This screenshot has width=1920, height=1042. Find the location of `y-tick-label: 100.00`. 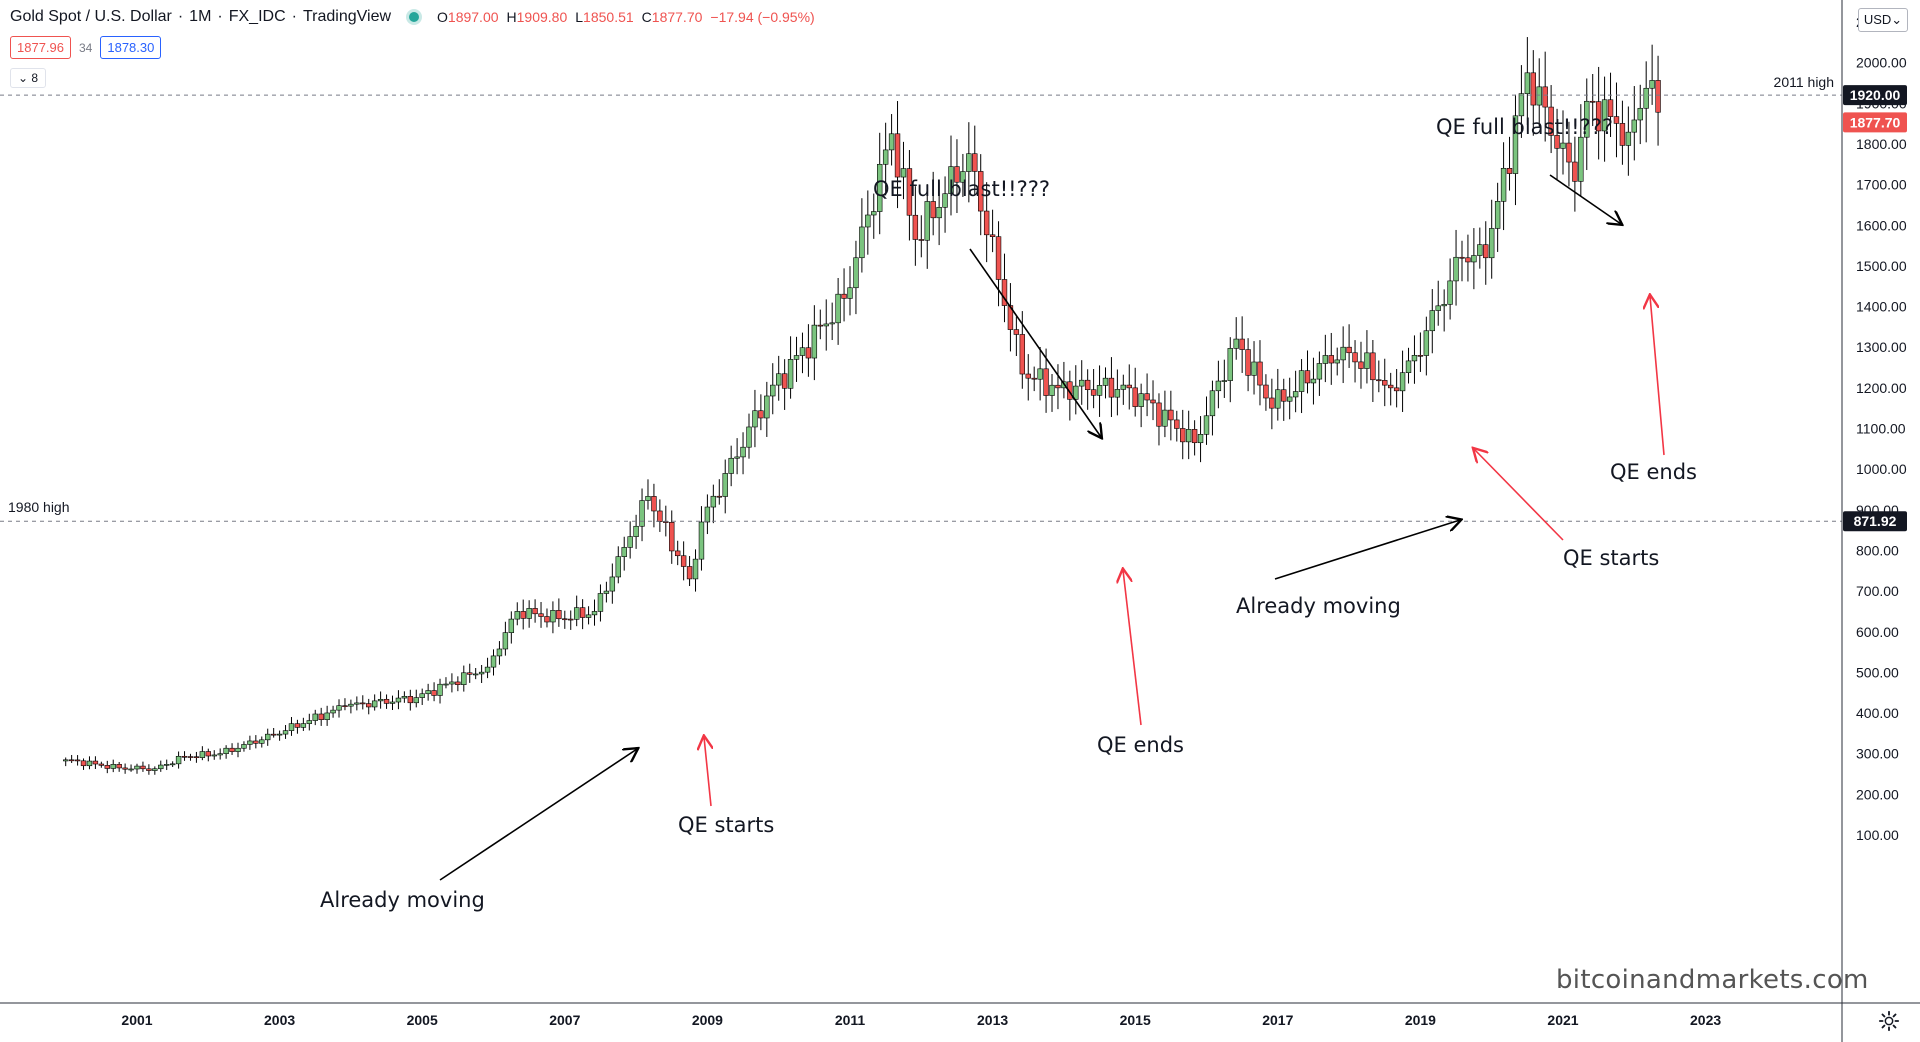

y-tick-label: 100.00 is located at coordinates (1877, 835).